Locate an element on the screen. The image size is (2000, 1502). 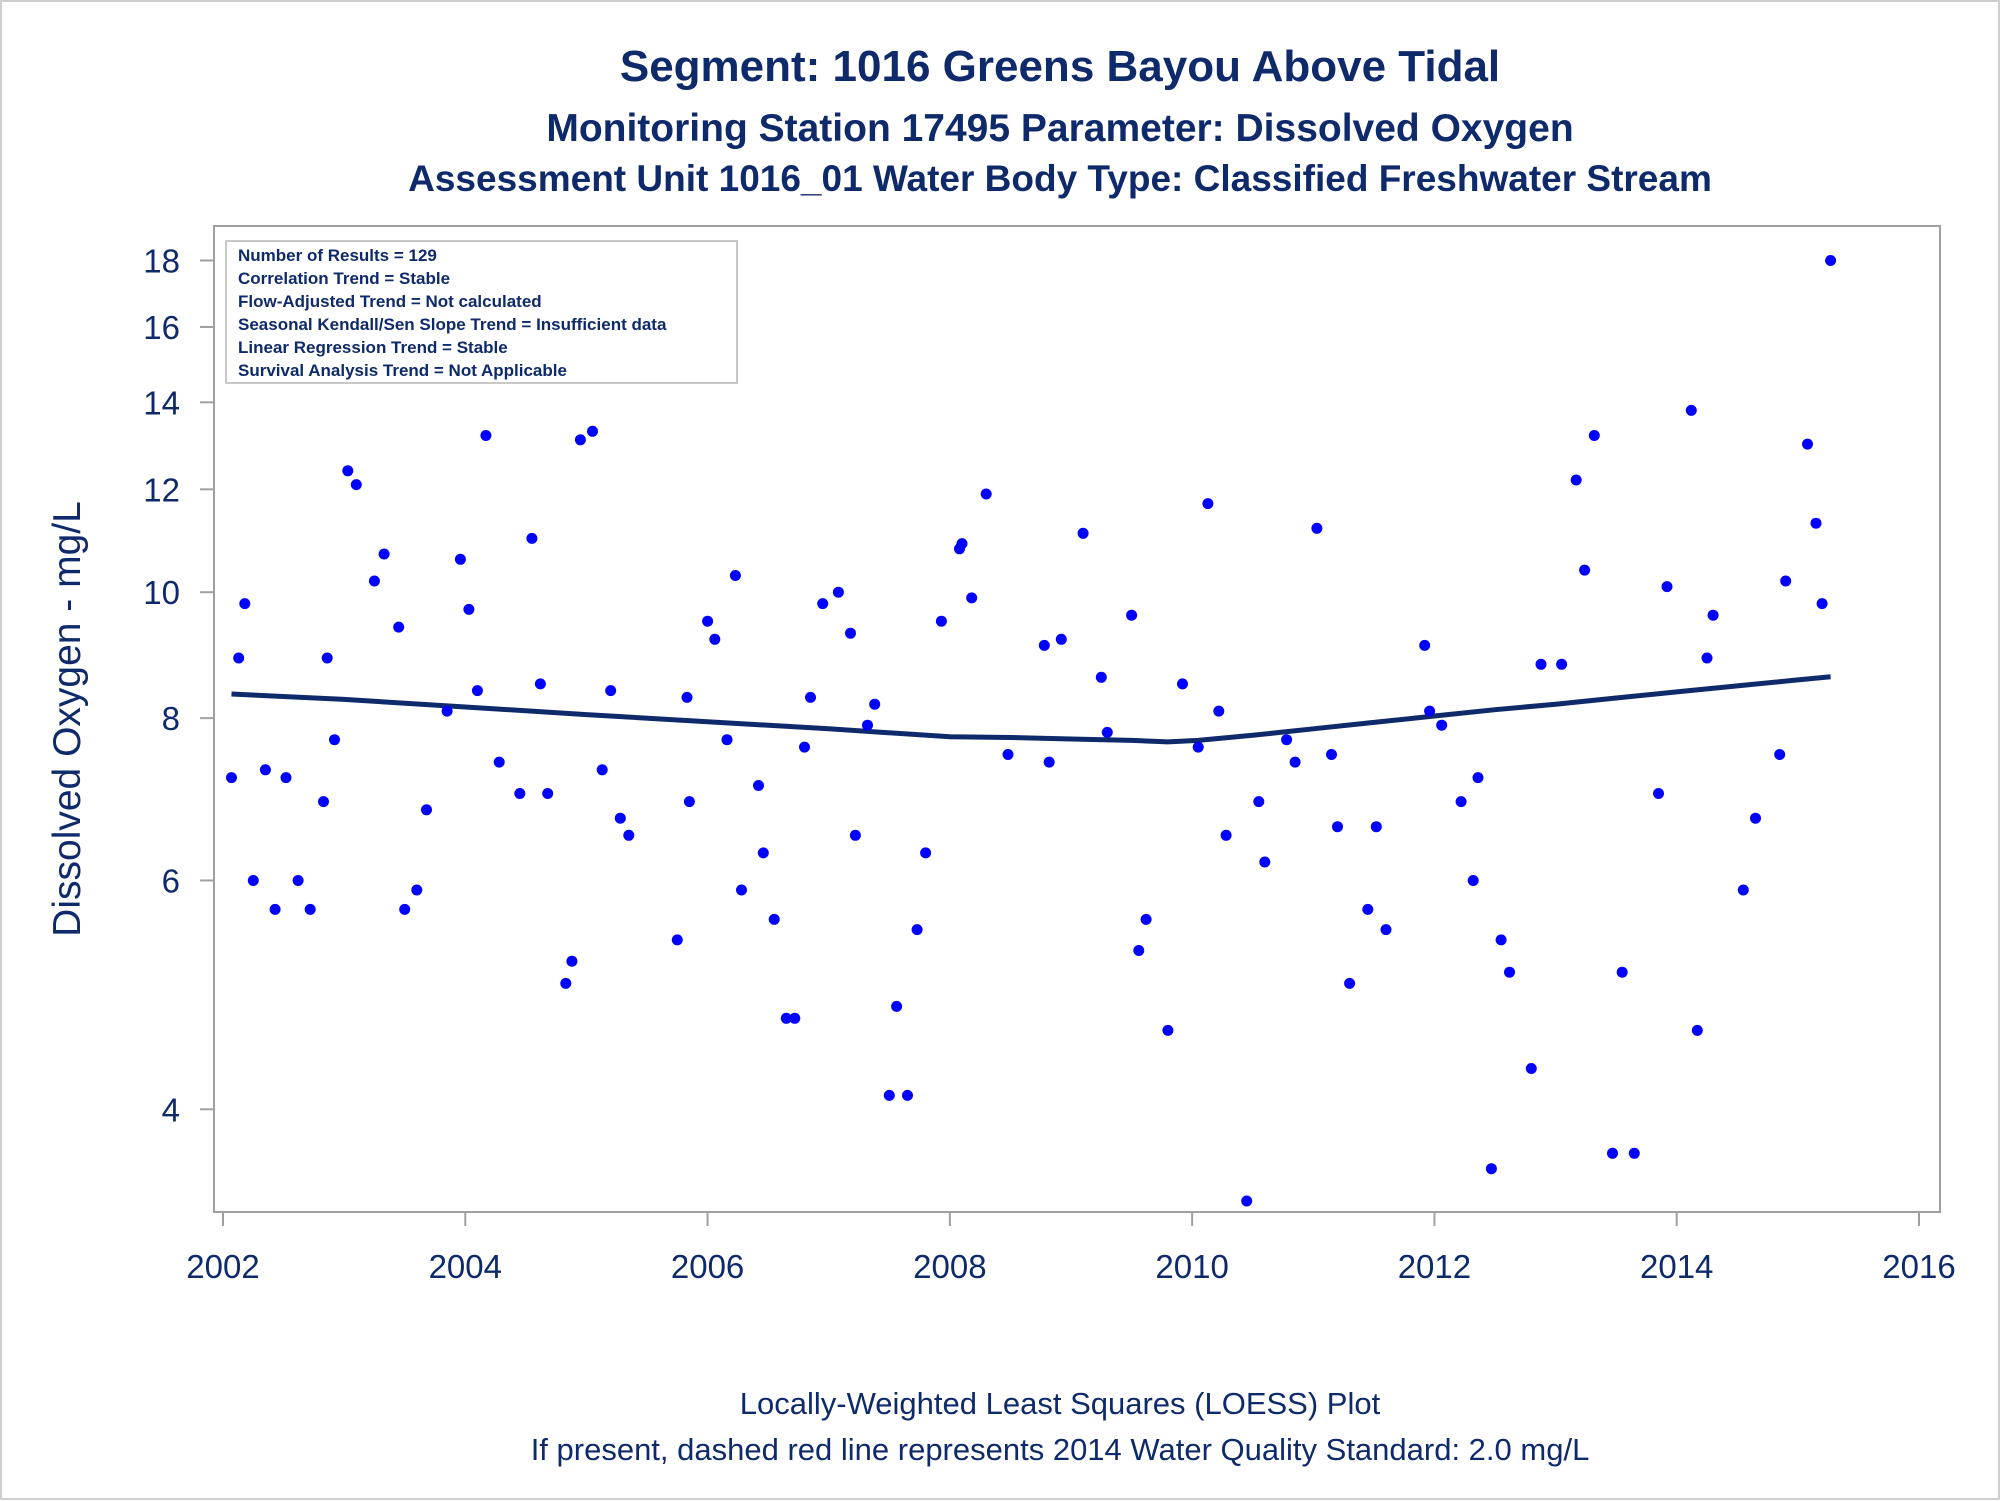
x-tick-label: 2008 is located at coordinates (949, 1266).